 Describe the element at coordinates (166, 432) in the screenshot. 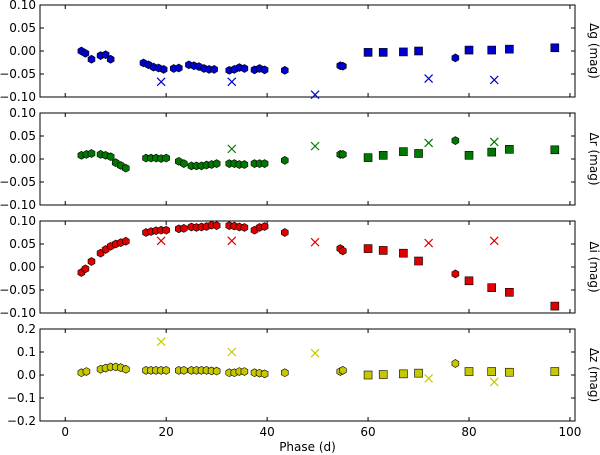

I see `x-tick-label: 20` at that location.